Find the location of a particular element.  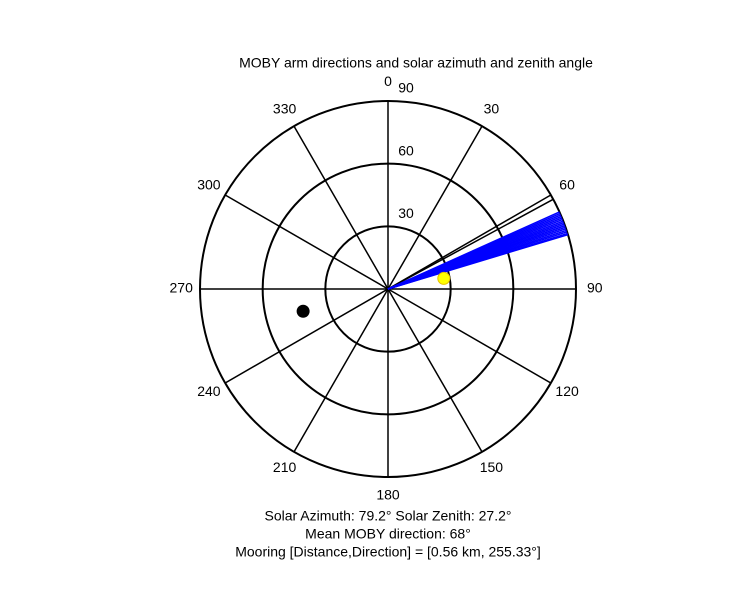

ring is located at coordinates (388, 289).